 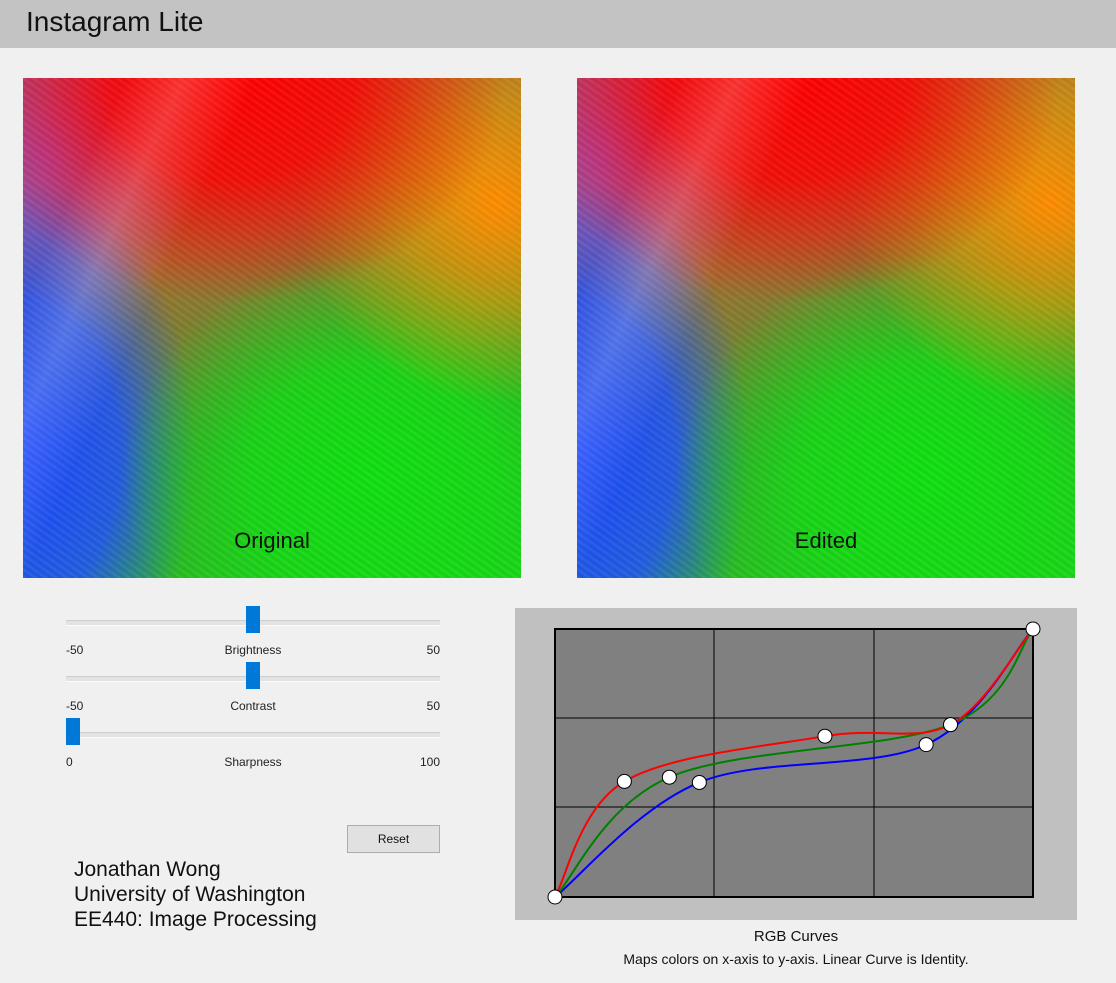 What do you see at coordinates (826, 540) in the screenshot?
I see `edited-caption: Edited` at bounding box center [826, 540].